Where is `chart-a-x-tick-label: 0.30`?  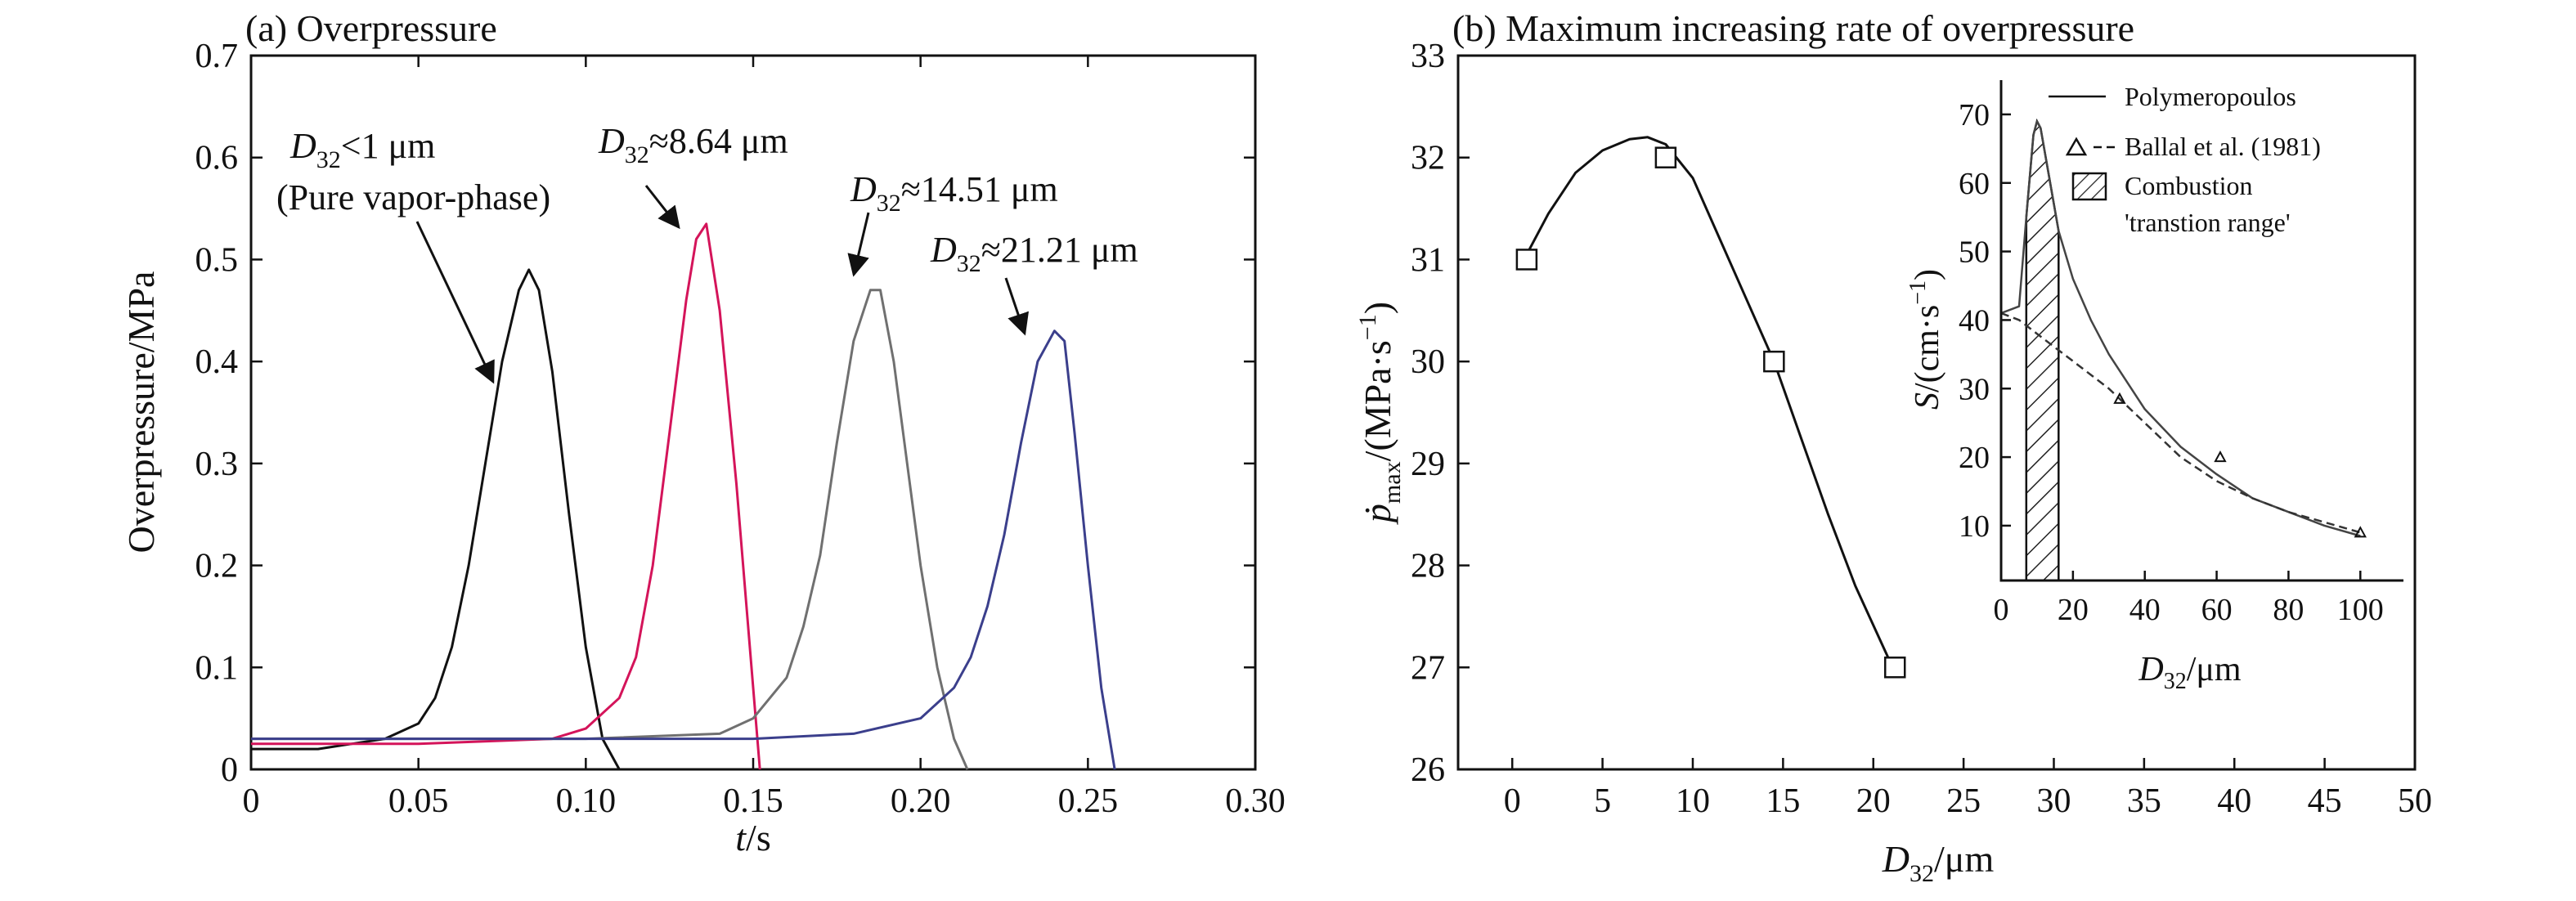
chart-a-x-tick-label: 0.30 is located at coordinates (1255, 801).